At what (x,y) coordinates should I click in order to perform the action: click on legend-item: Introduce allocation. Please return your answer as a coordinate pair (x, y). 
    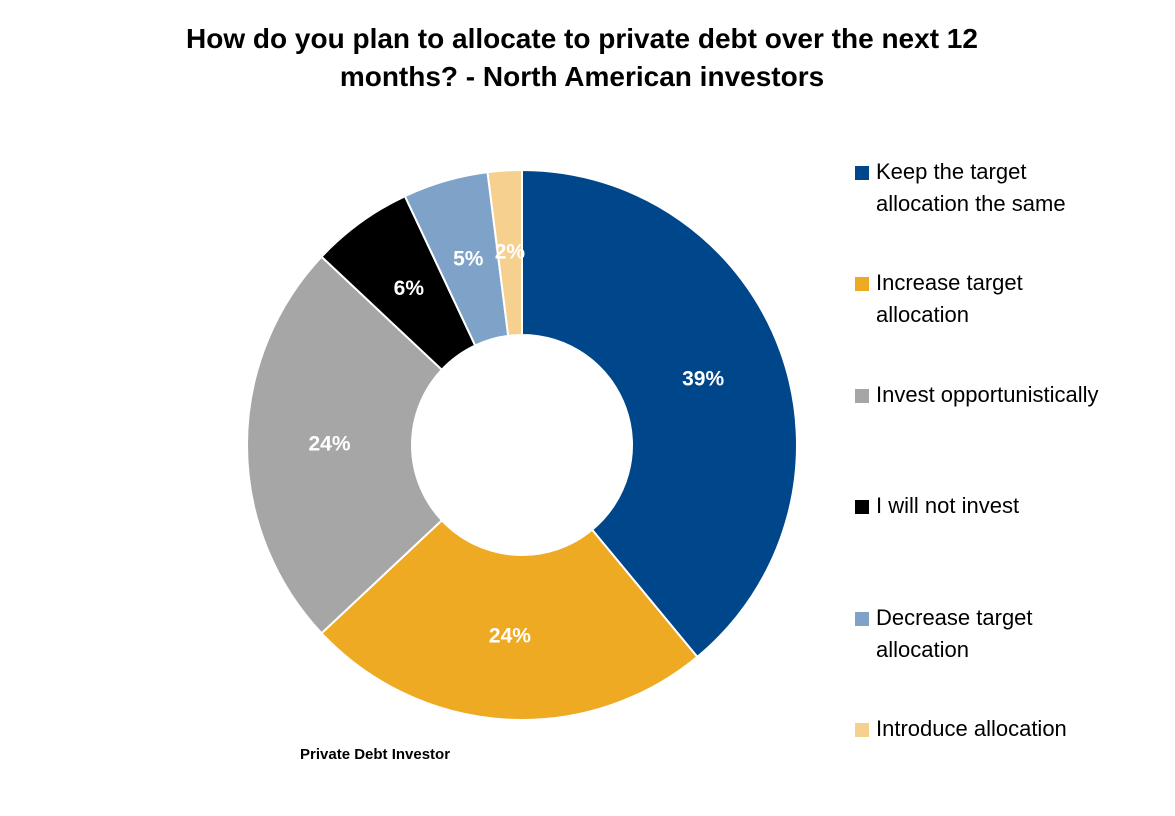
    Looking at the image, I should click on (1005, 729).